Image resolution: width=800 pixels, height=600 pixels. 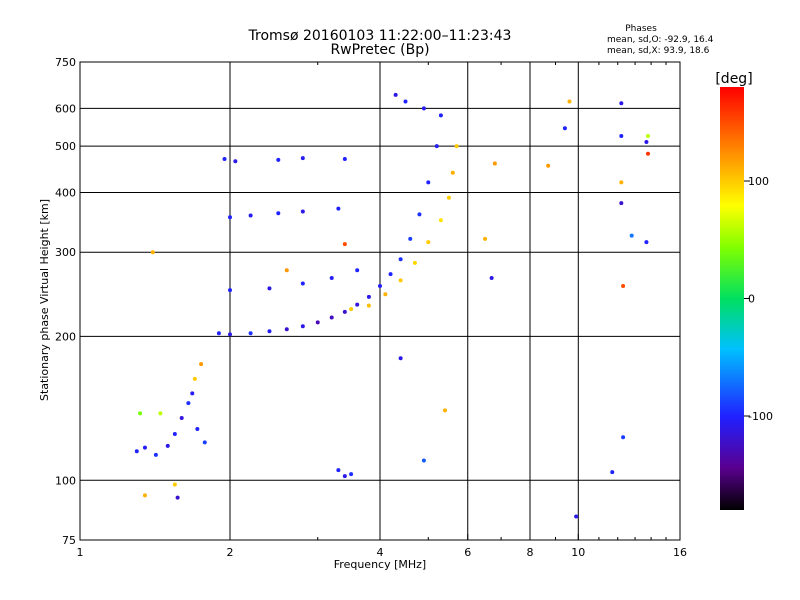 What do you see at coordinates (65, 146) in the screenshot?
I see `y-tick-label: 500` at bounding box center [65, 146].